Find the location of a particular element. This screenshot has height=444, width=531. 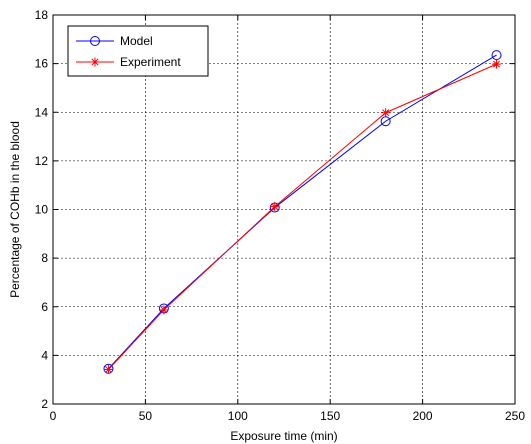

x-tick-label: 0 is located at coordinates (53, 416).